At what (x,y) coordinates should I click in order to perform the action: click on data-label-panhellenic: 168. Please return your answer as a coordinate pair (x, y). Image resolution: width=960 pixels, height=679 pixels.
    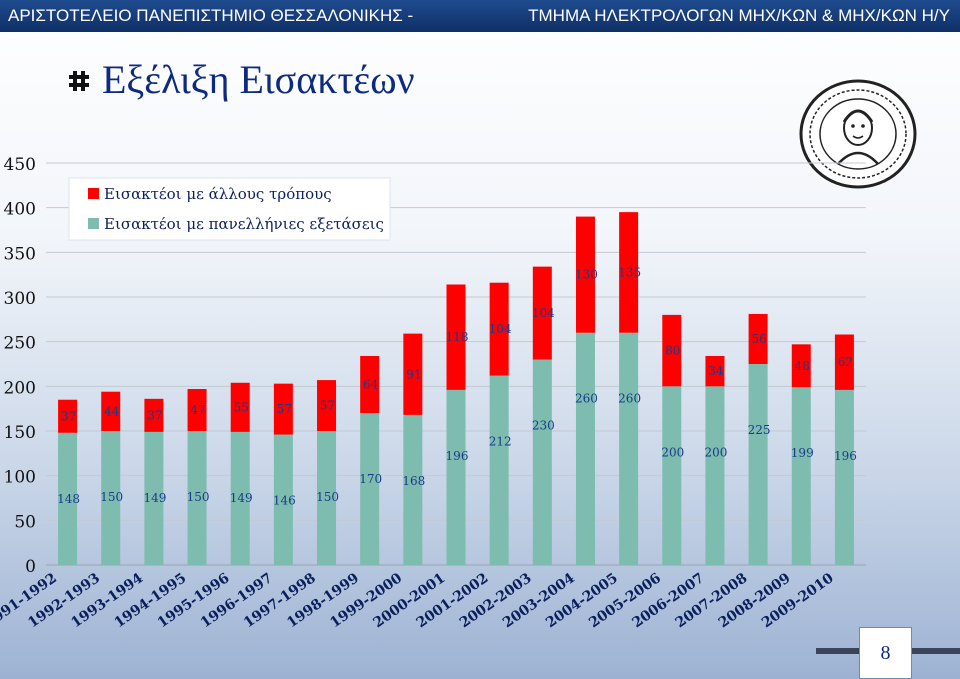
    Looking at the image, I should click on (413, 481).